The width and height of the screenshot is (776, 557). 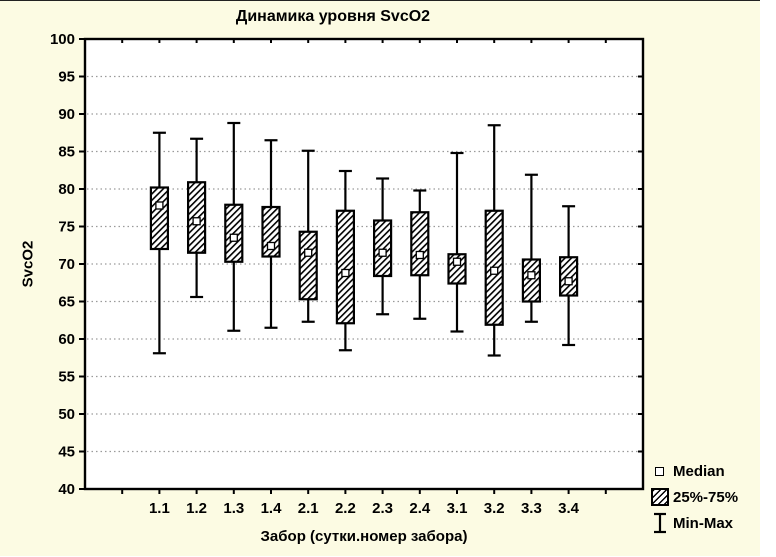 I want to click on y-tick-label: 90, so click(x=66, y=114).